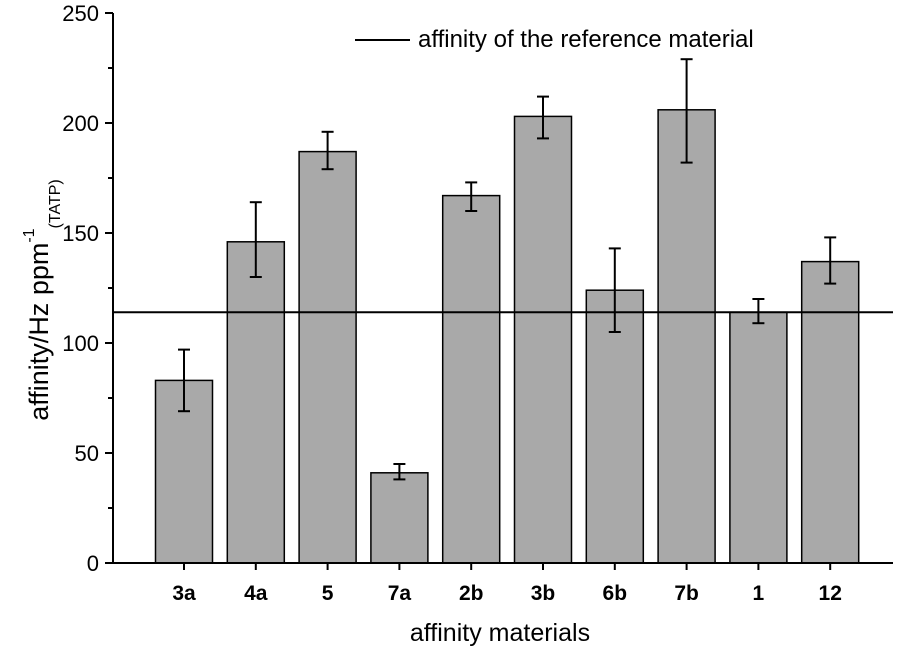  What do you see at coordinates (471, 379) in the screenshot?
I see `bar-2b` at bounding box center [471, 379].